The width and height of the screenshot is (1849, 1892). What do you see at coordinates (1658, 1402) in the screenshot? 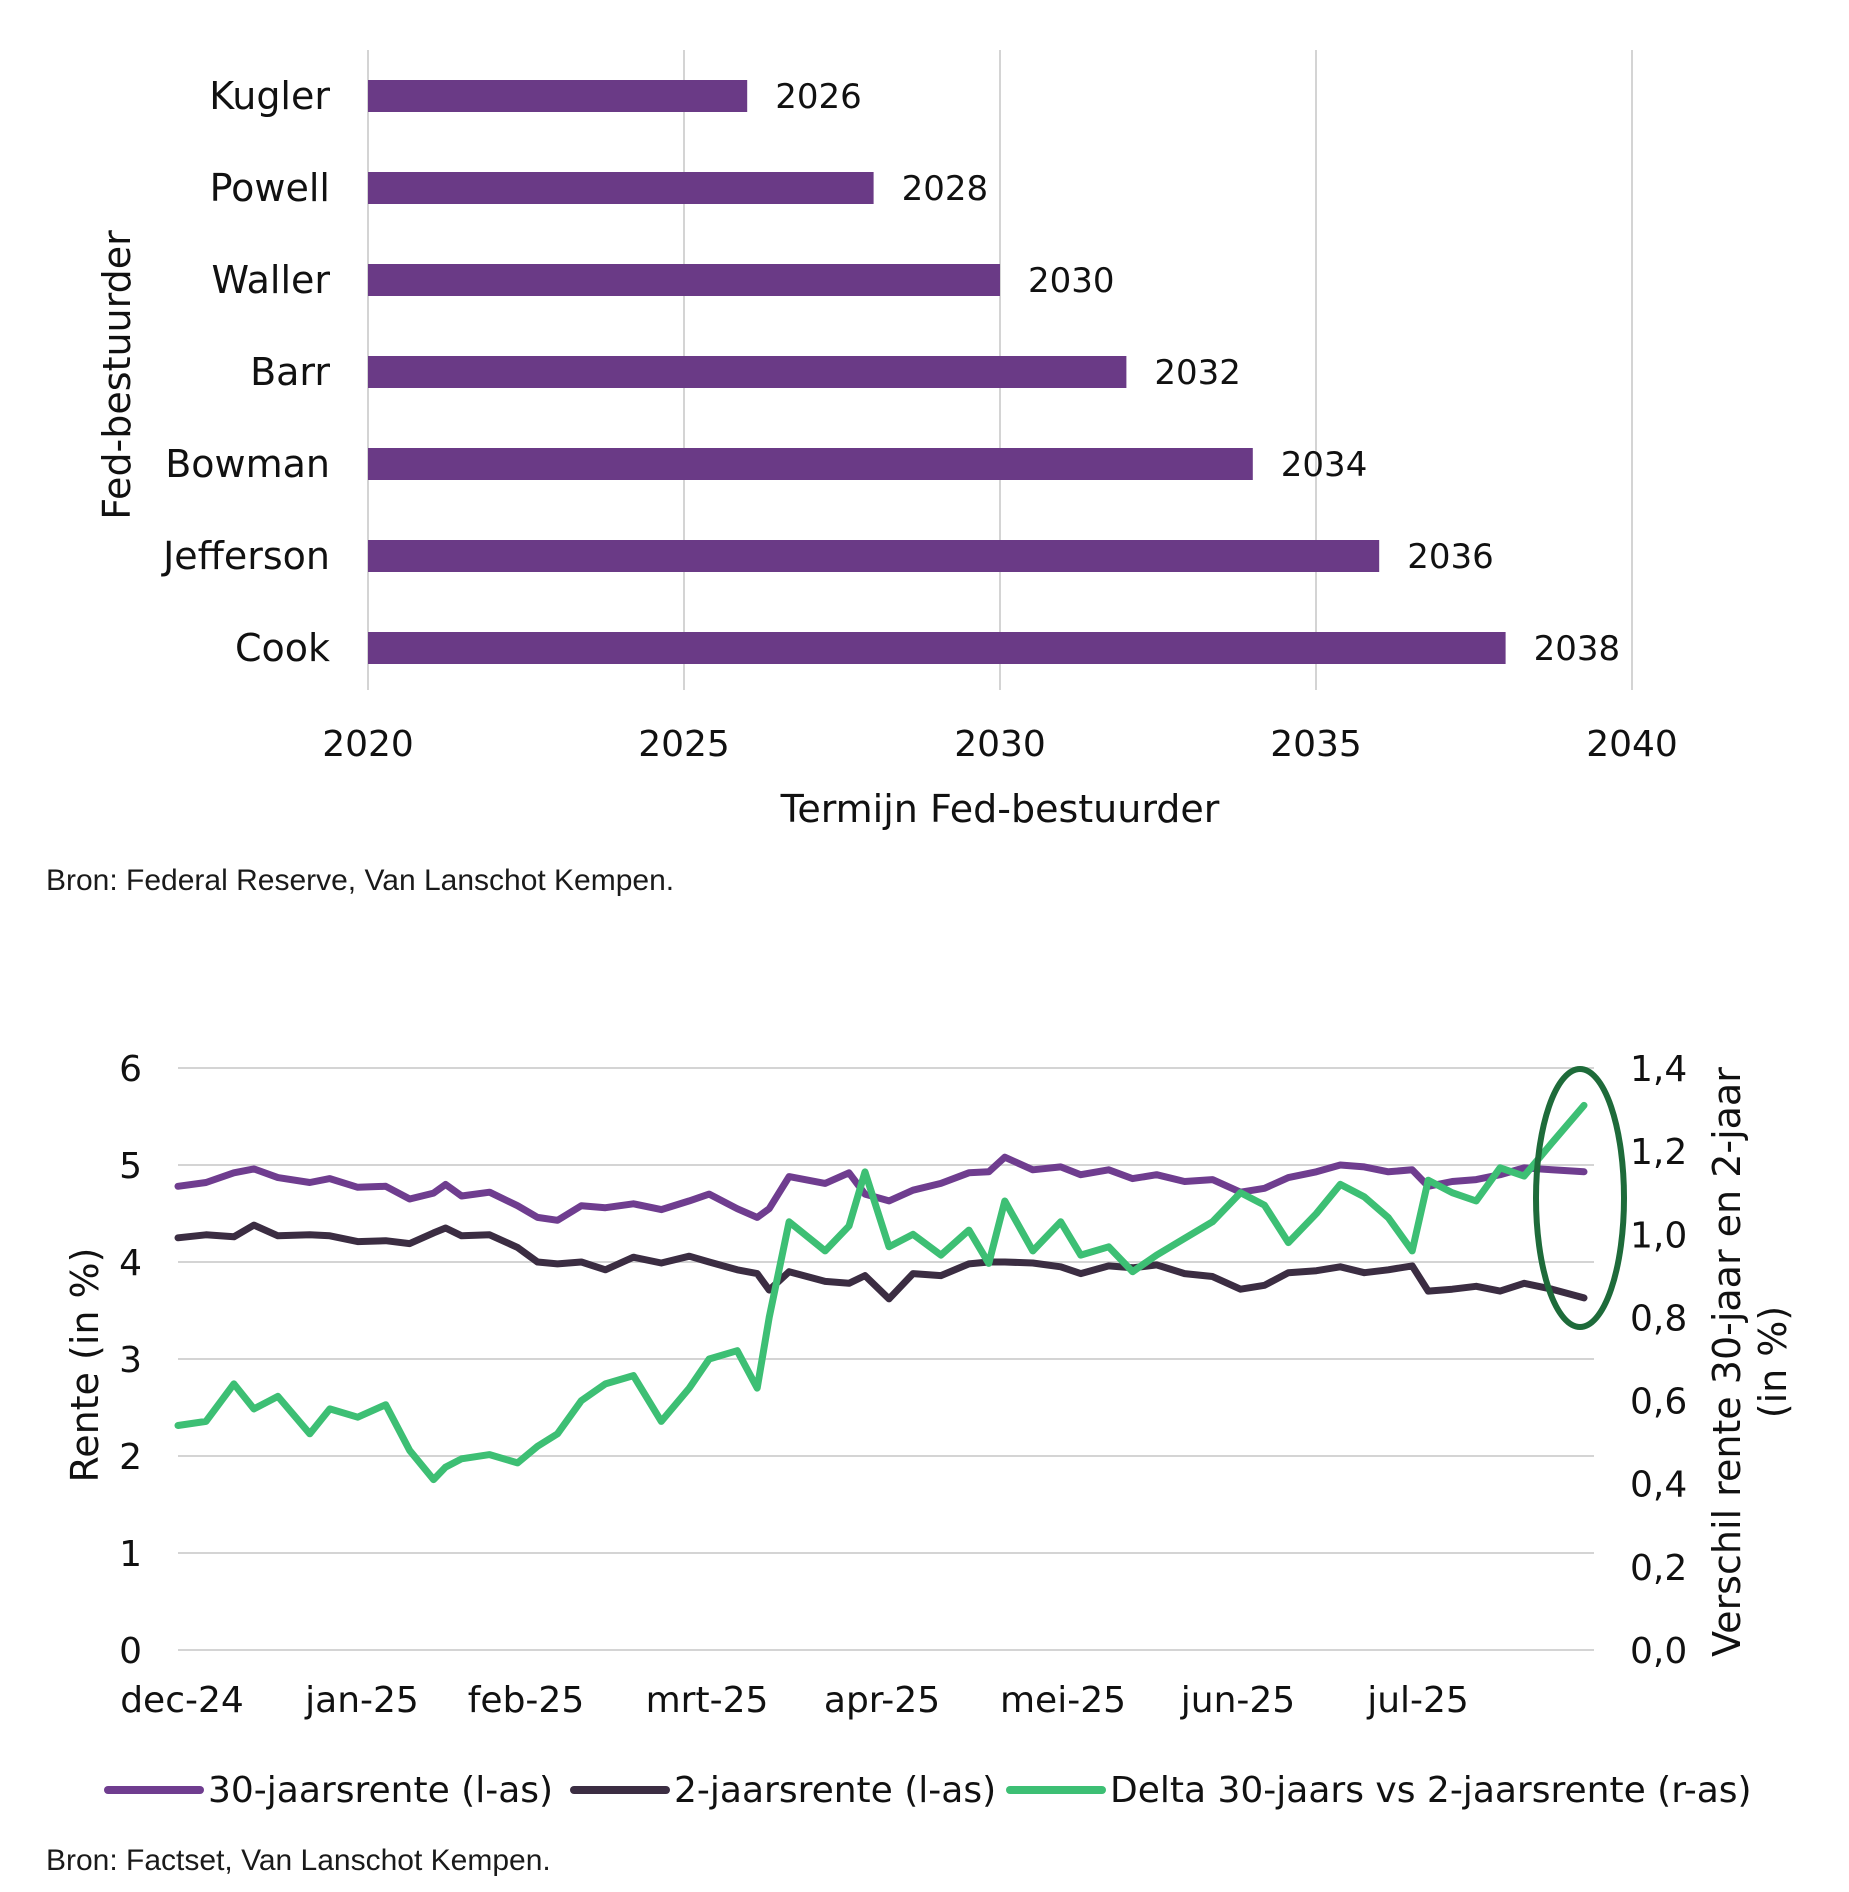
I see `right-y-tick-label: 0,6` at bounding box center [1658, 1402].